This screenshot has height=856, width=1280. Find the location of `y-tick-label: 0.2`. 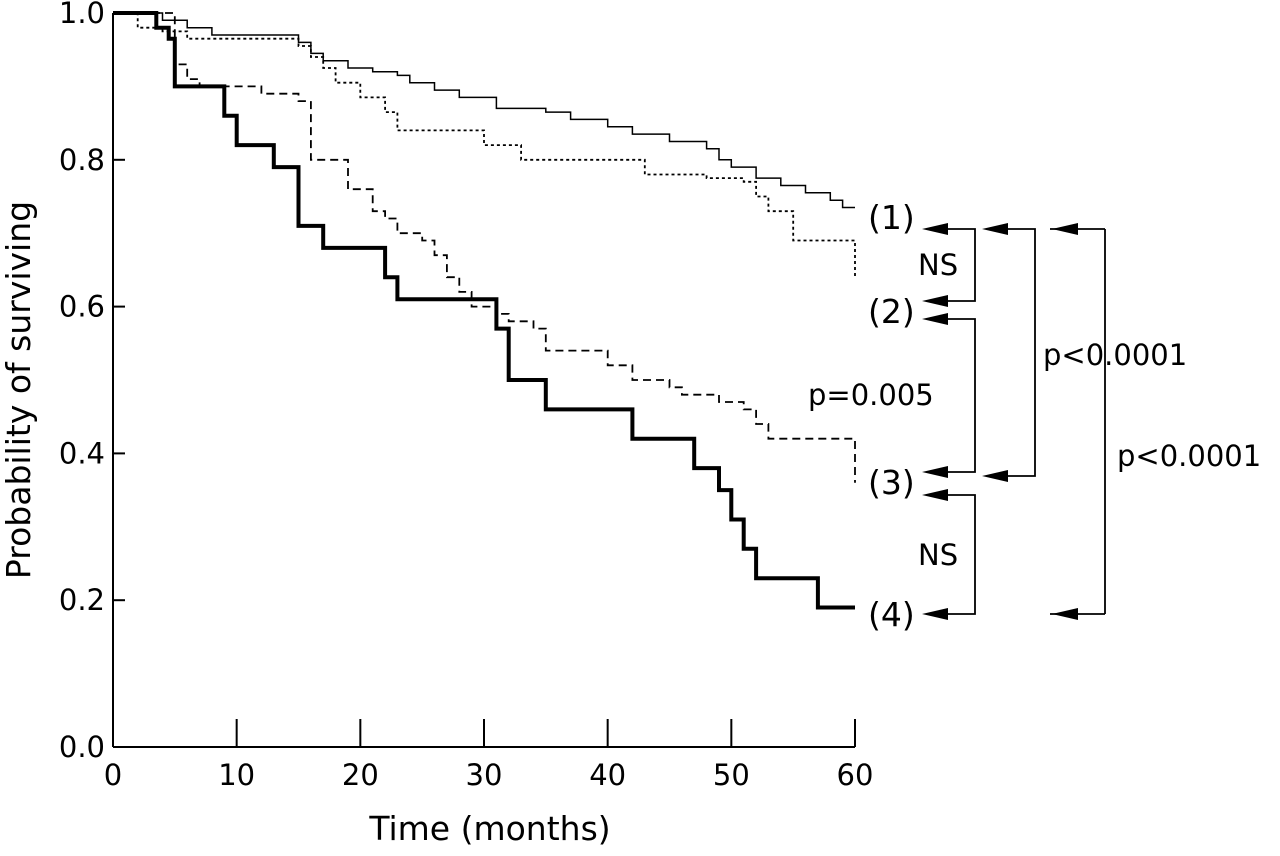

y-tick-label: 0.2 is located at coordinates (82, 600).